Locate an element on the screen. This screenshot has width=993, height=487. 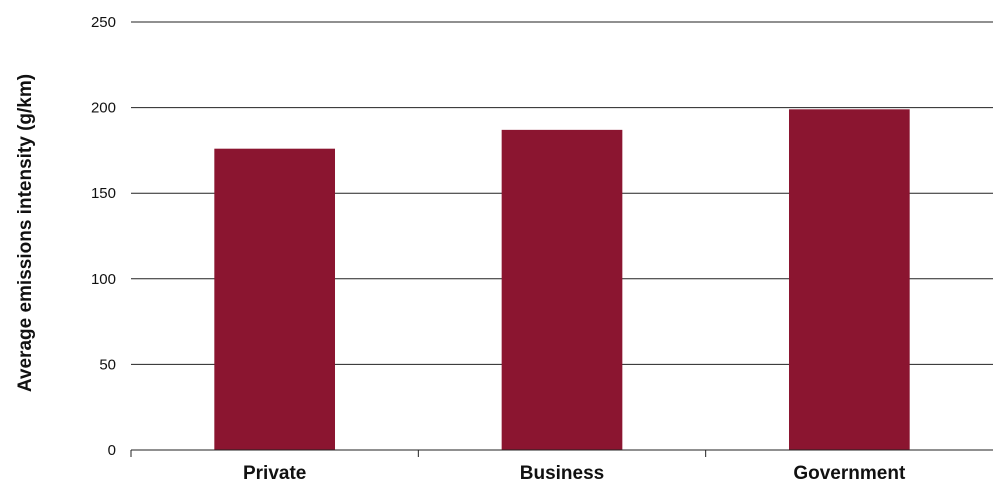
x-tick-label: Government is located at coordinates (849, 473).